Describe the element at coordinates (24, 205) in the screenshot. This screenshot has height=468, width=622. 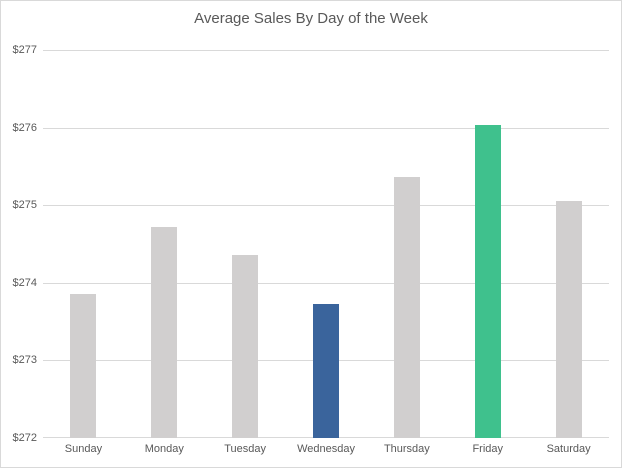
I see `y-tick-label: $275` at that location.